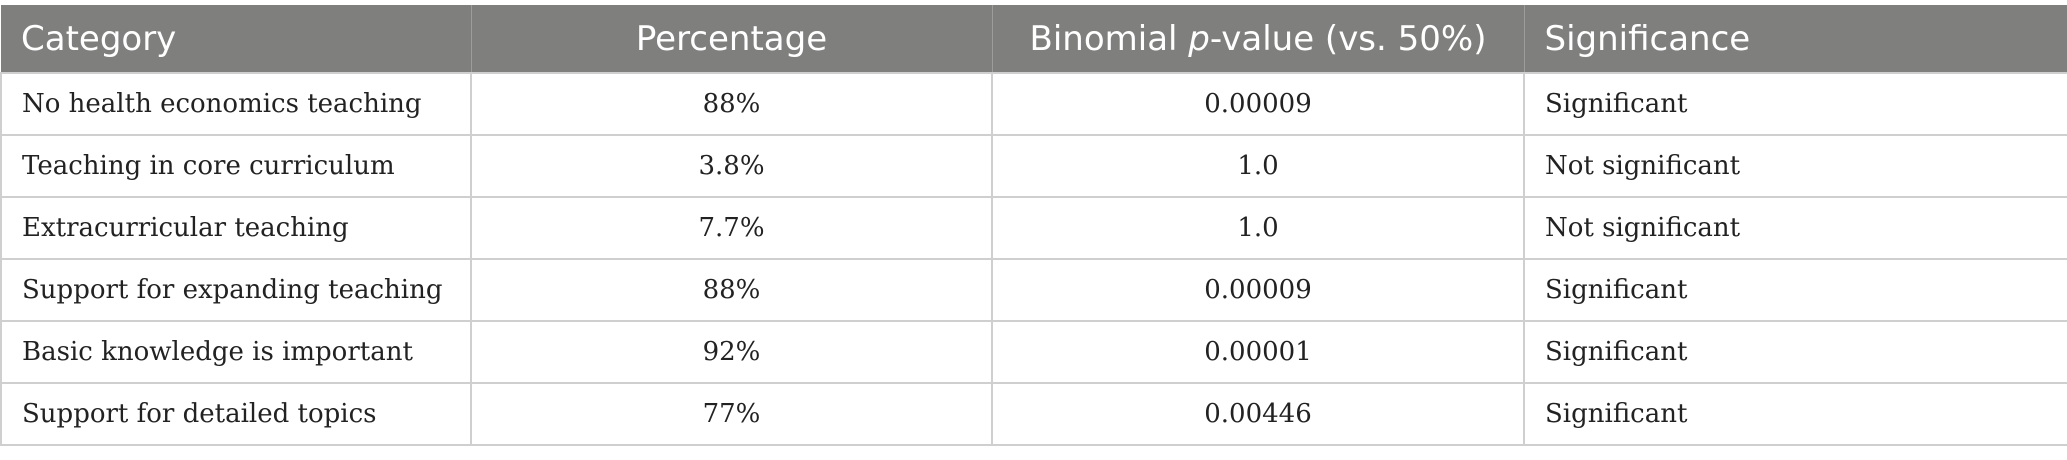 This screenshot has width=2067, height=460. What do you see at coordinates (731, 414) in the screenshot?
I see `cell-percentage: 77%` at bounding box center [731, 414].